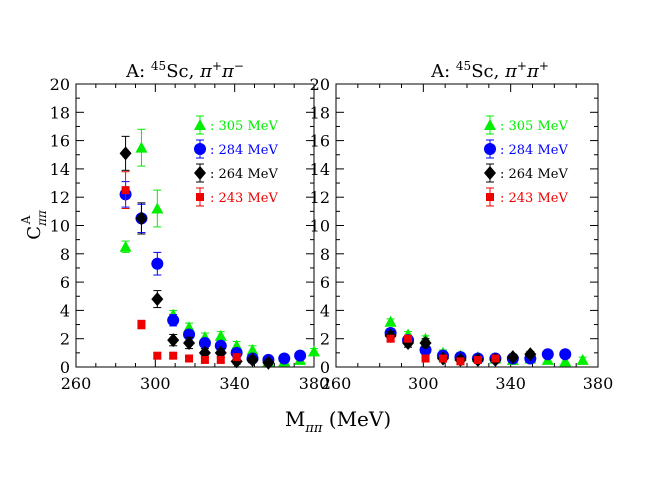 The image size is (648, 501). Describe the element at coordinates (338, 421) in the screenshot. I see `x-axis-label: Mππ (MeV)` at that location.